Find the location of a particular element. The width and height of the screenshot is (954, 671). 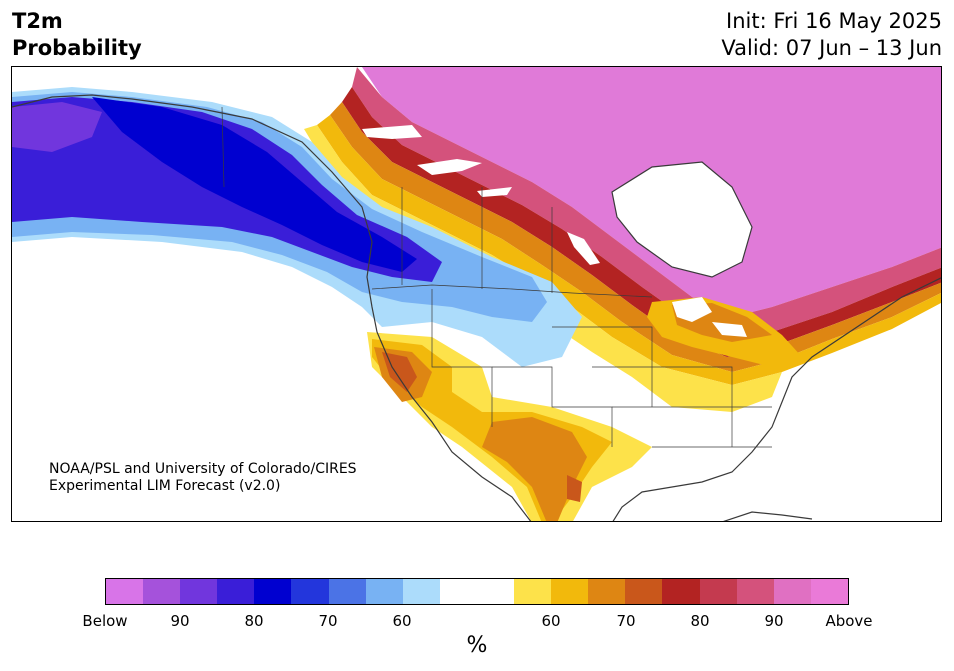

colorbar-tick-above-70: 70 is located at coordinates (626, 621).